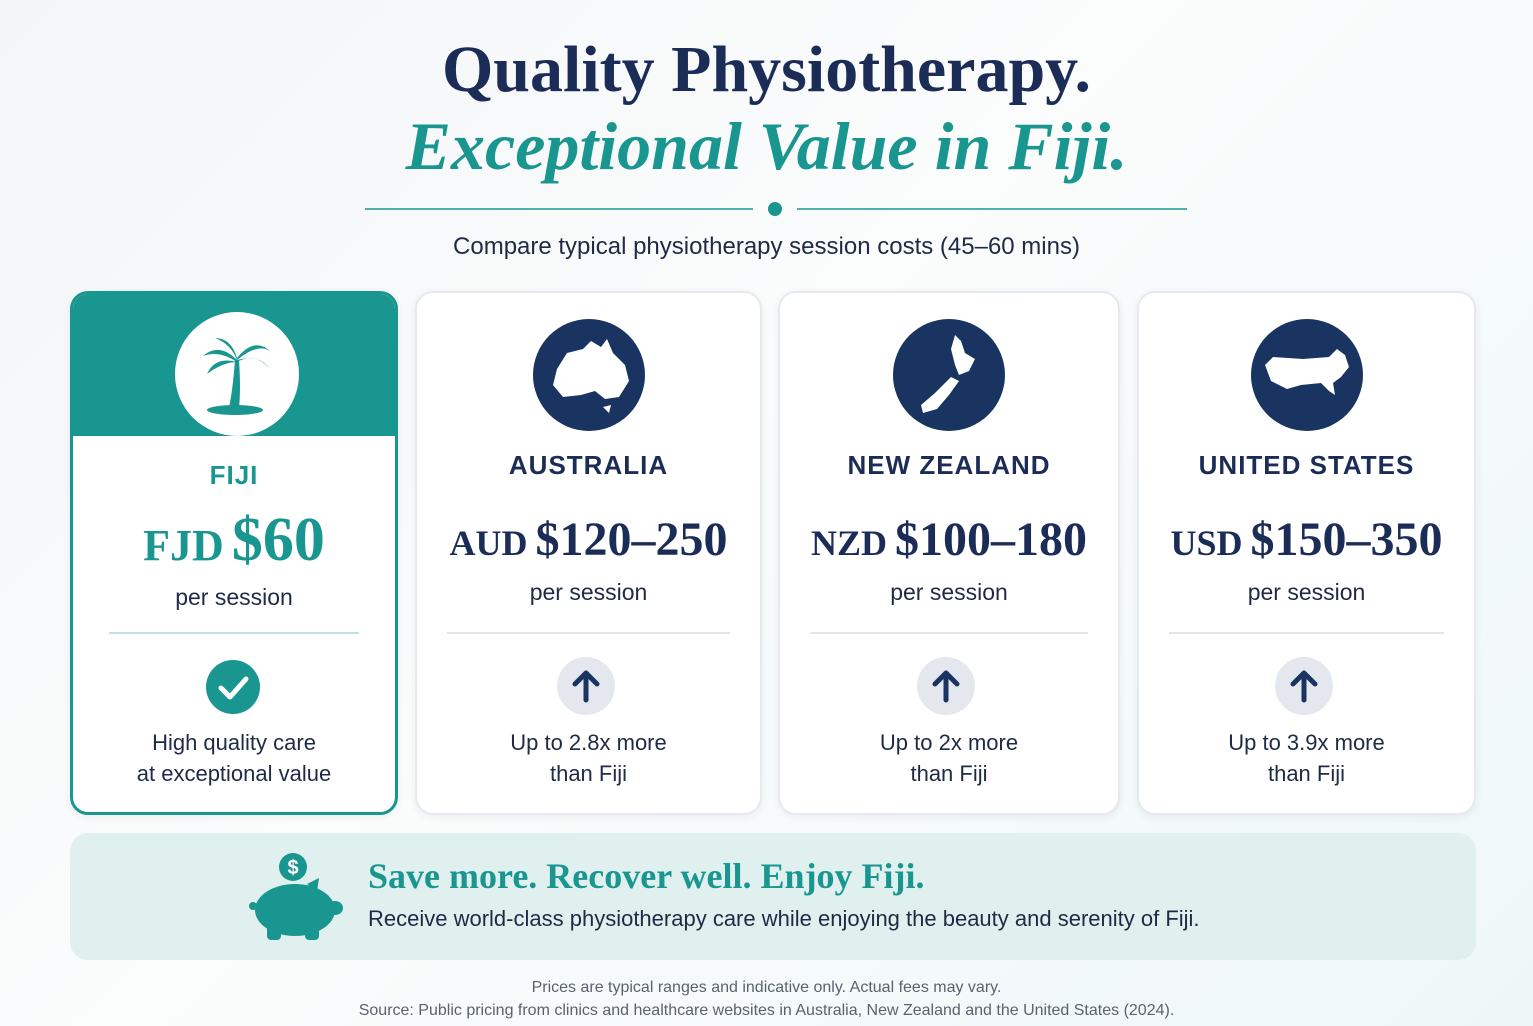  What do you see at coordinates (949, 742) in the screenshot?
I see `note-line: Up to 2x more` at bounding box center [949, 742].